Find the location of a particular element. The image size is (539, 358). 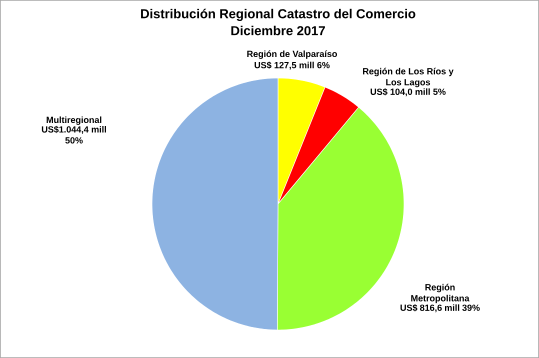

slice-label: Región de Valparaíso is located at coordinates (292, 54).